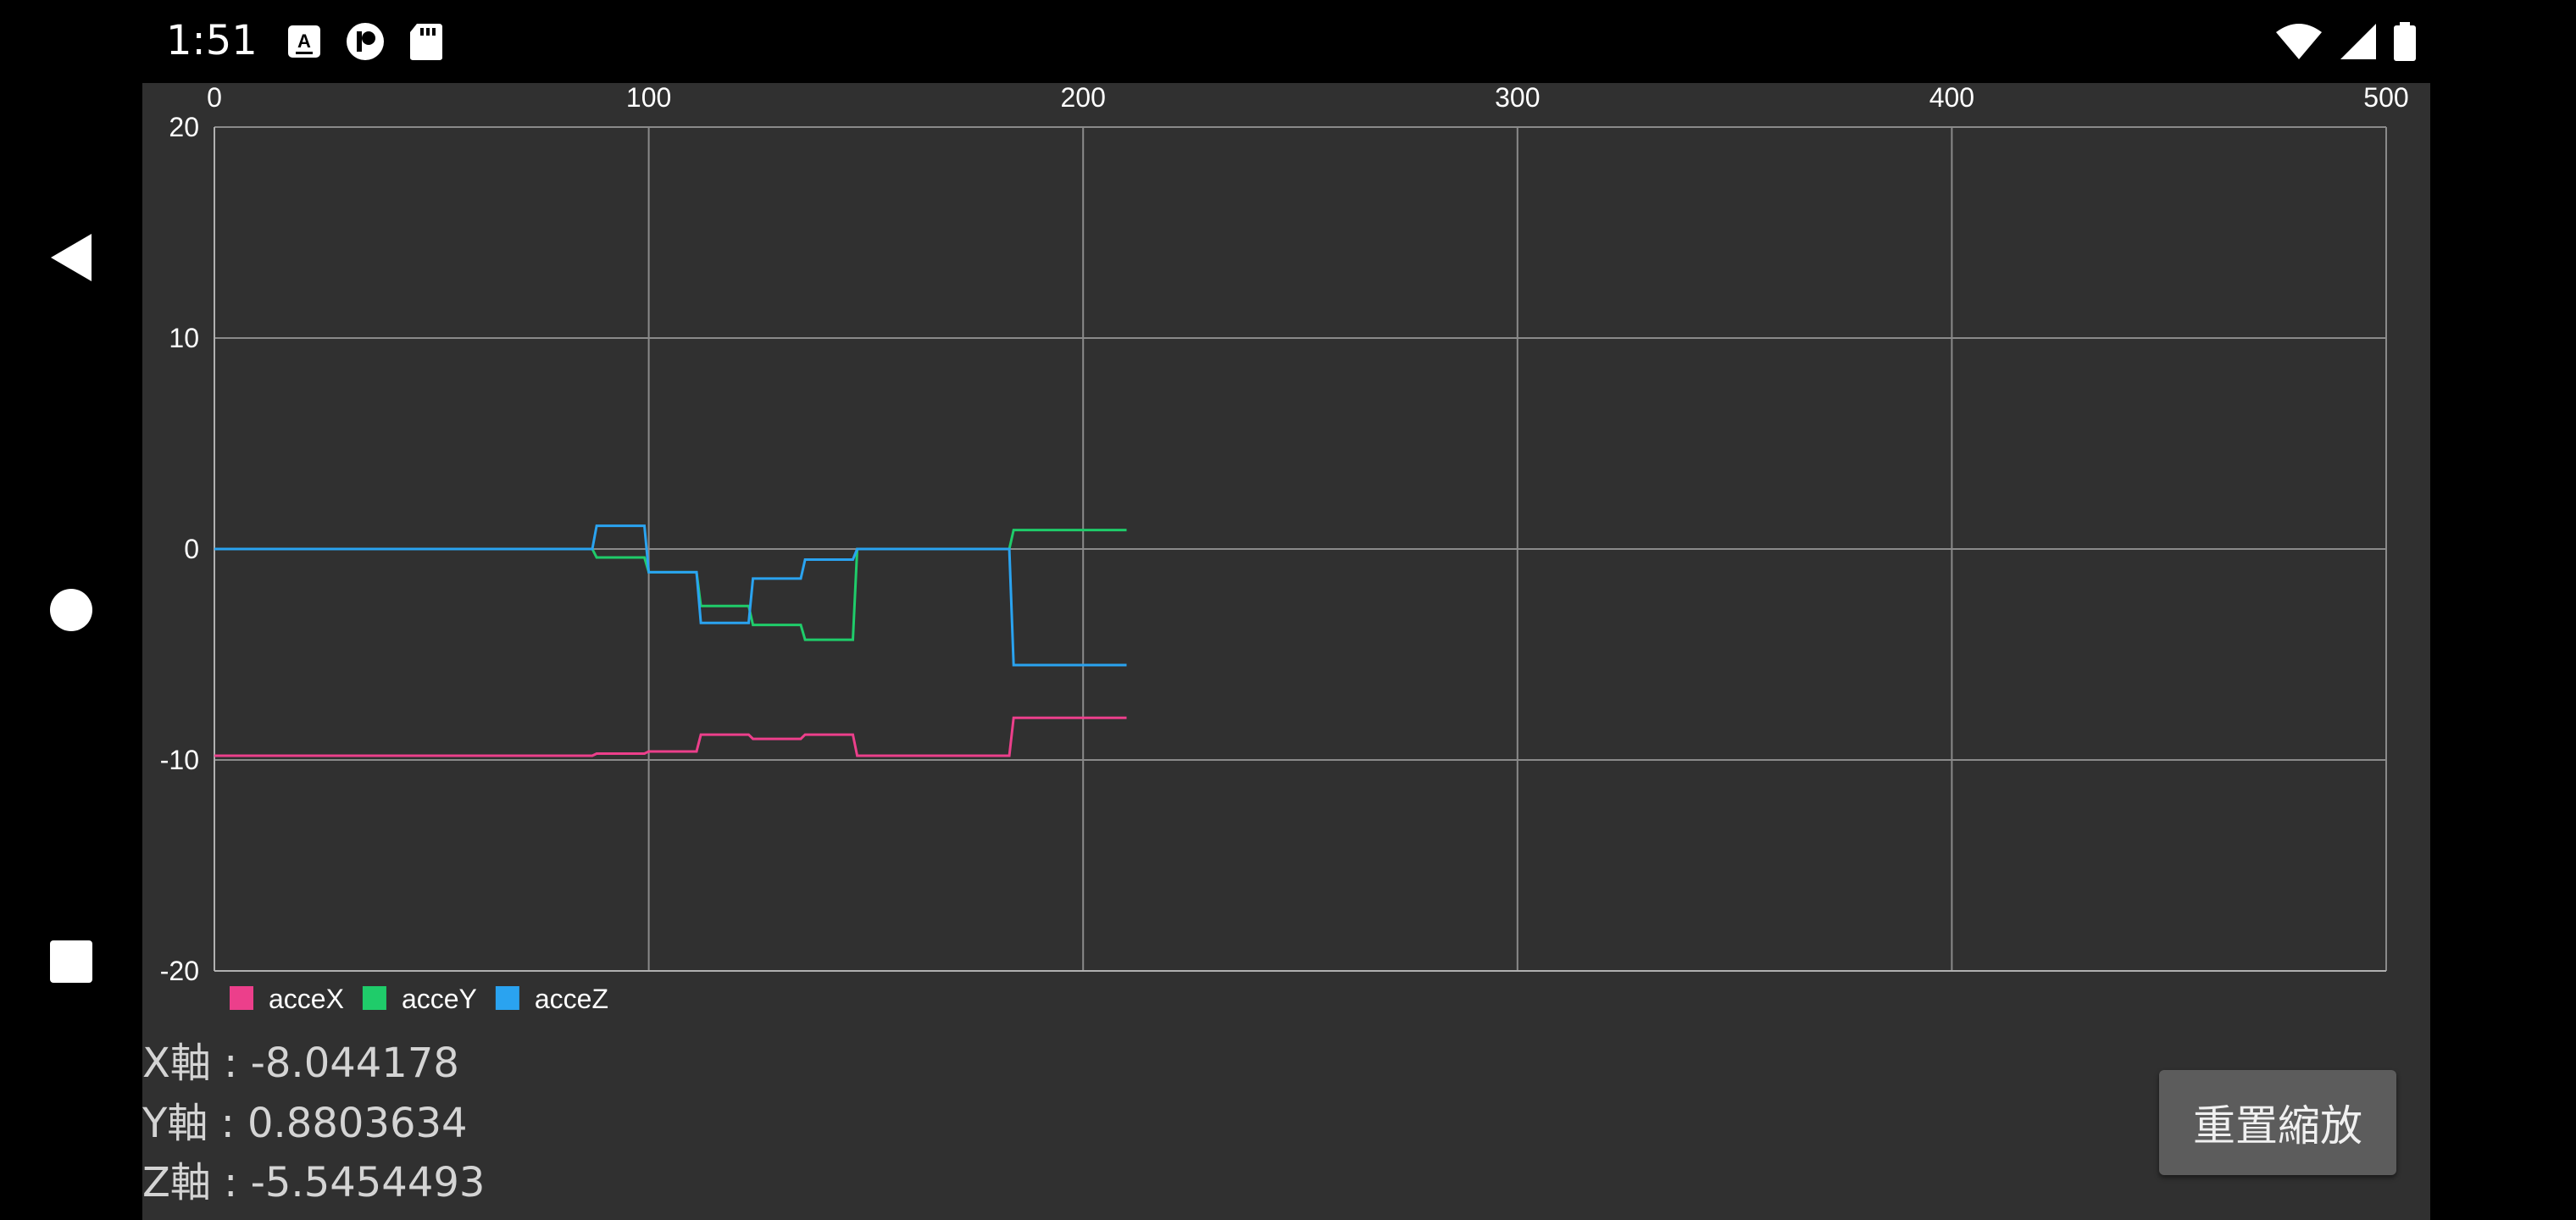  I want to click on home-circle-icon, so click(71, 610).